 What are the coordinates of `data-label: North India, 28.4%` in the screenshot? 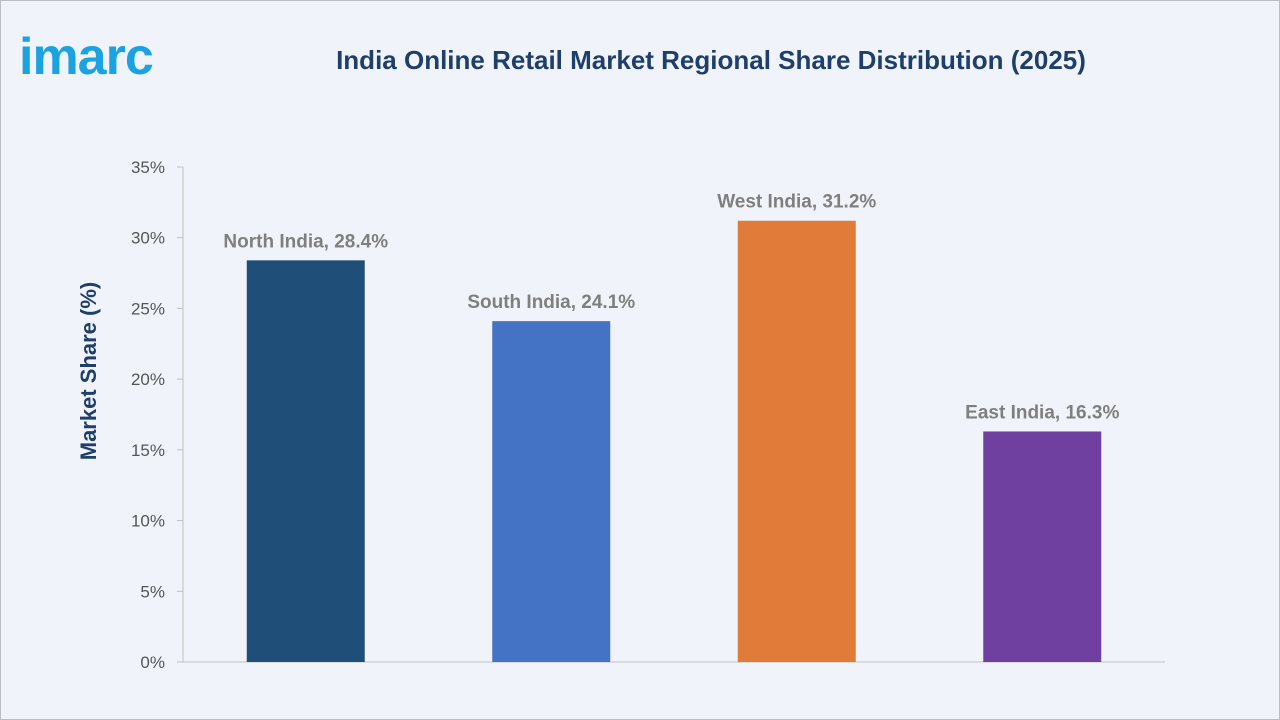 It's located at (305, 241).